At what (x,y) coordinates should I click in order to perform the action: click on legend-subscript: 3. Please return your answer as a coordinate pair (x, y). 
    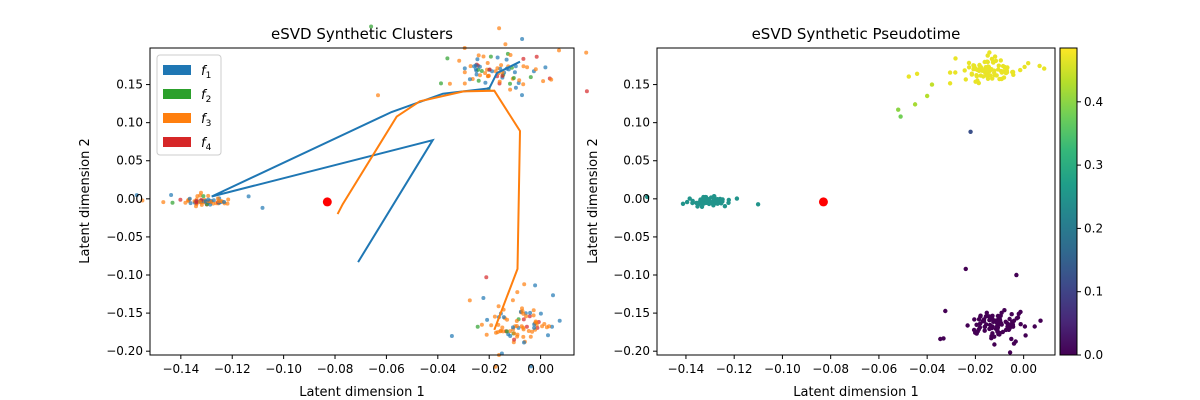
    Looking at the image, I should click on (209, 124).